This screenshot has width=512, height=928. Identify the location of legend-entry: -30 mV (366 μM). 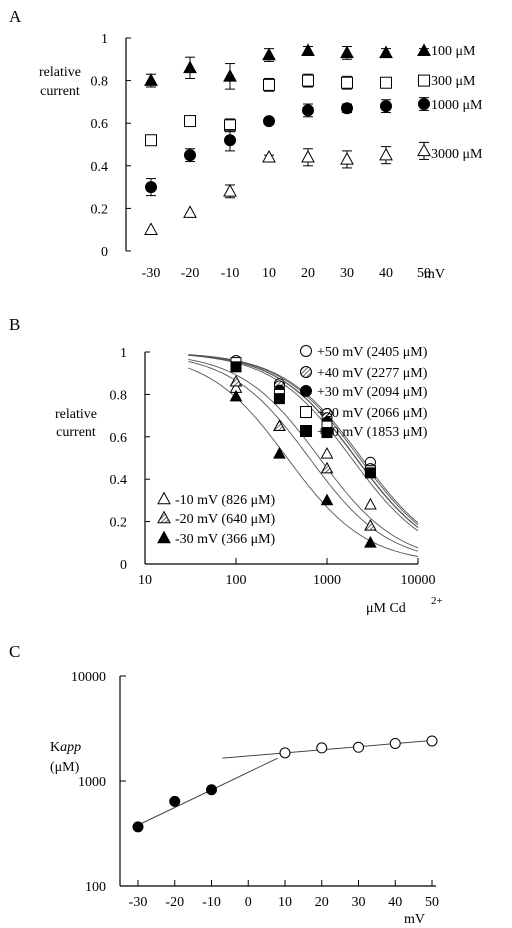
(225, 539).